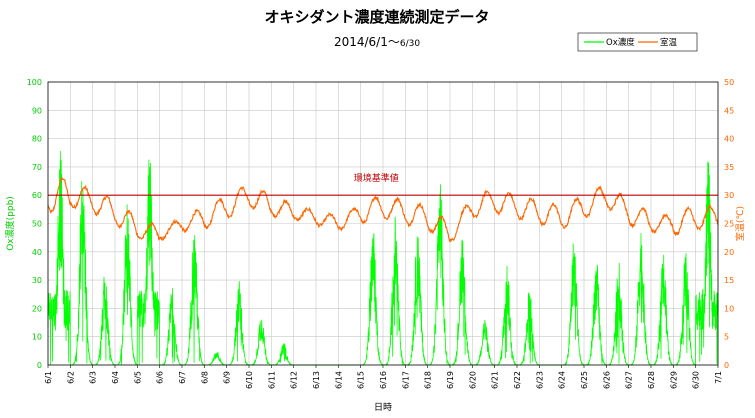 This screenshot has width=755, height=418. What do you see at coordinates (696, 380) in the screenshot?
I see `x-tick-label: 6/30` at bounding box center [696, 380].